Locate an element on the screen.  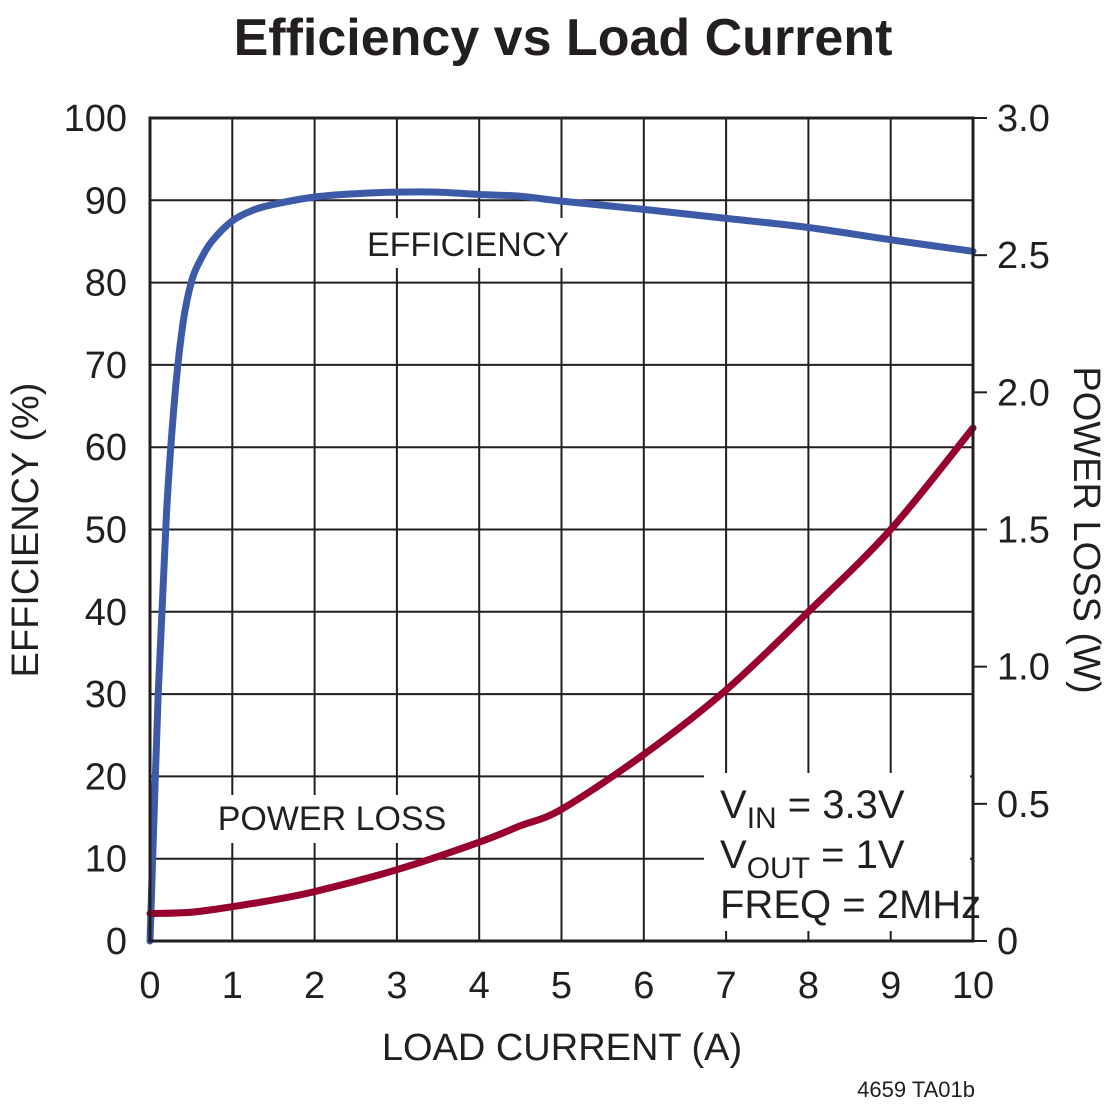
power-loss-series-label: POWER LOSS is located at coordinates (332, 819).